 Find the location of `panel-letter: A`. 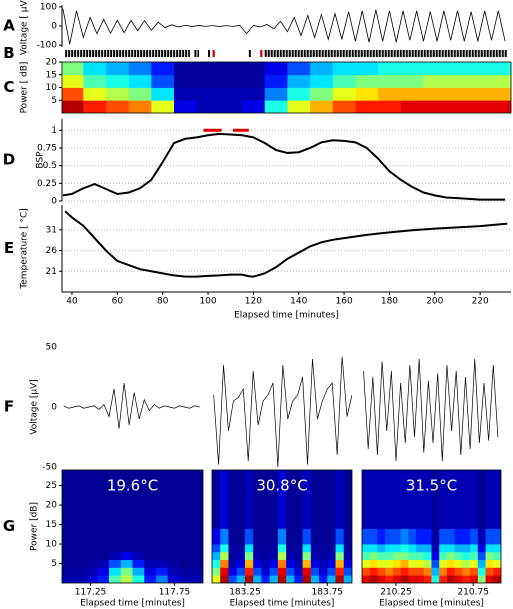

panel-letter: A is located at coordinates (9, 26).